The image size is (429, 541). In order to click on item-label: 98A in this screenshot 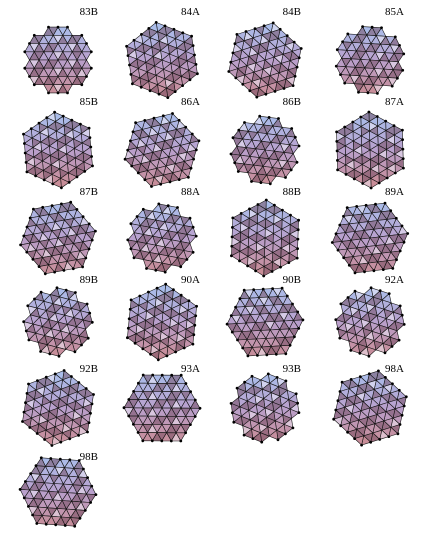, I will do `click(394, 369)`.